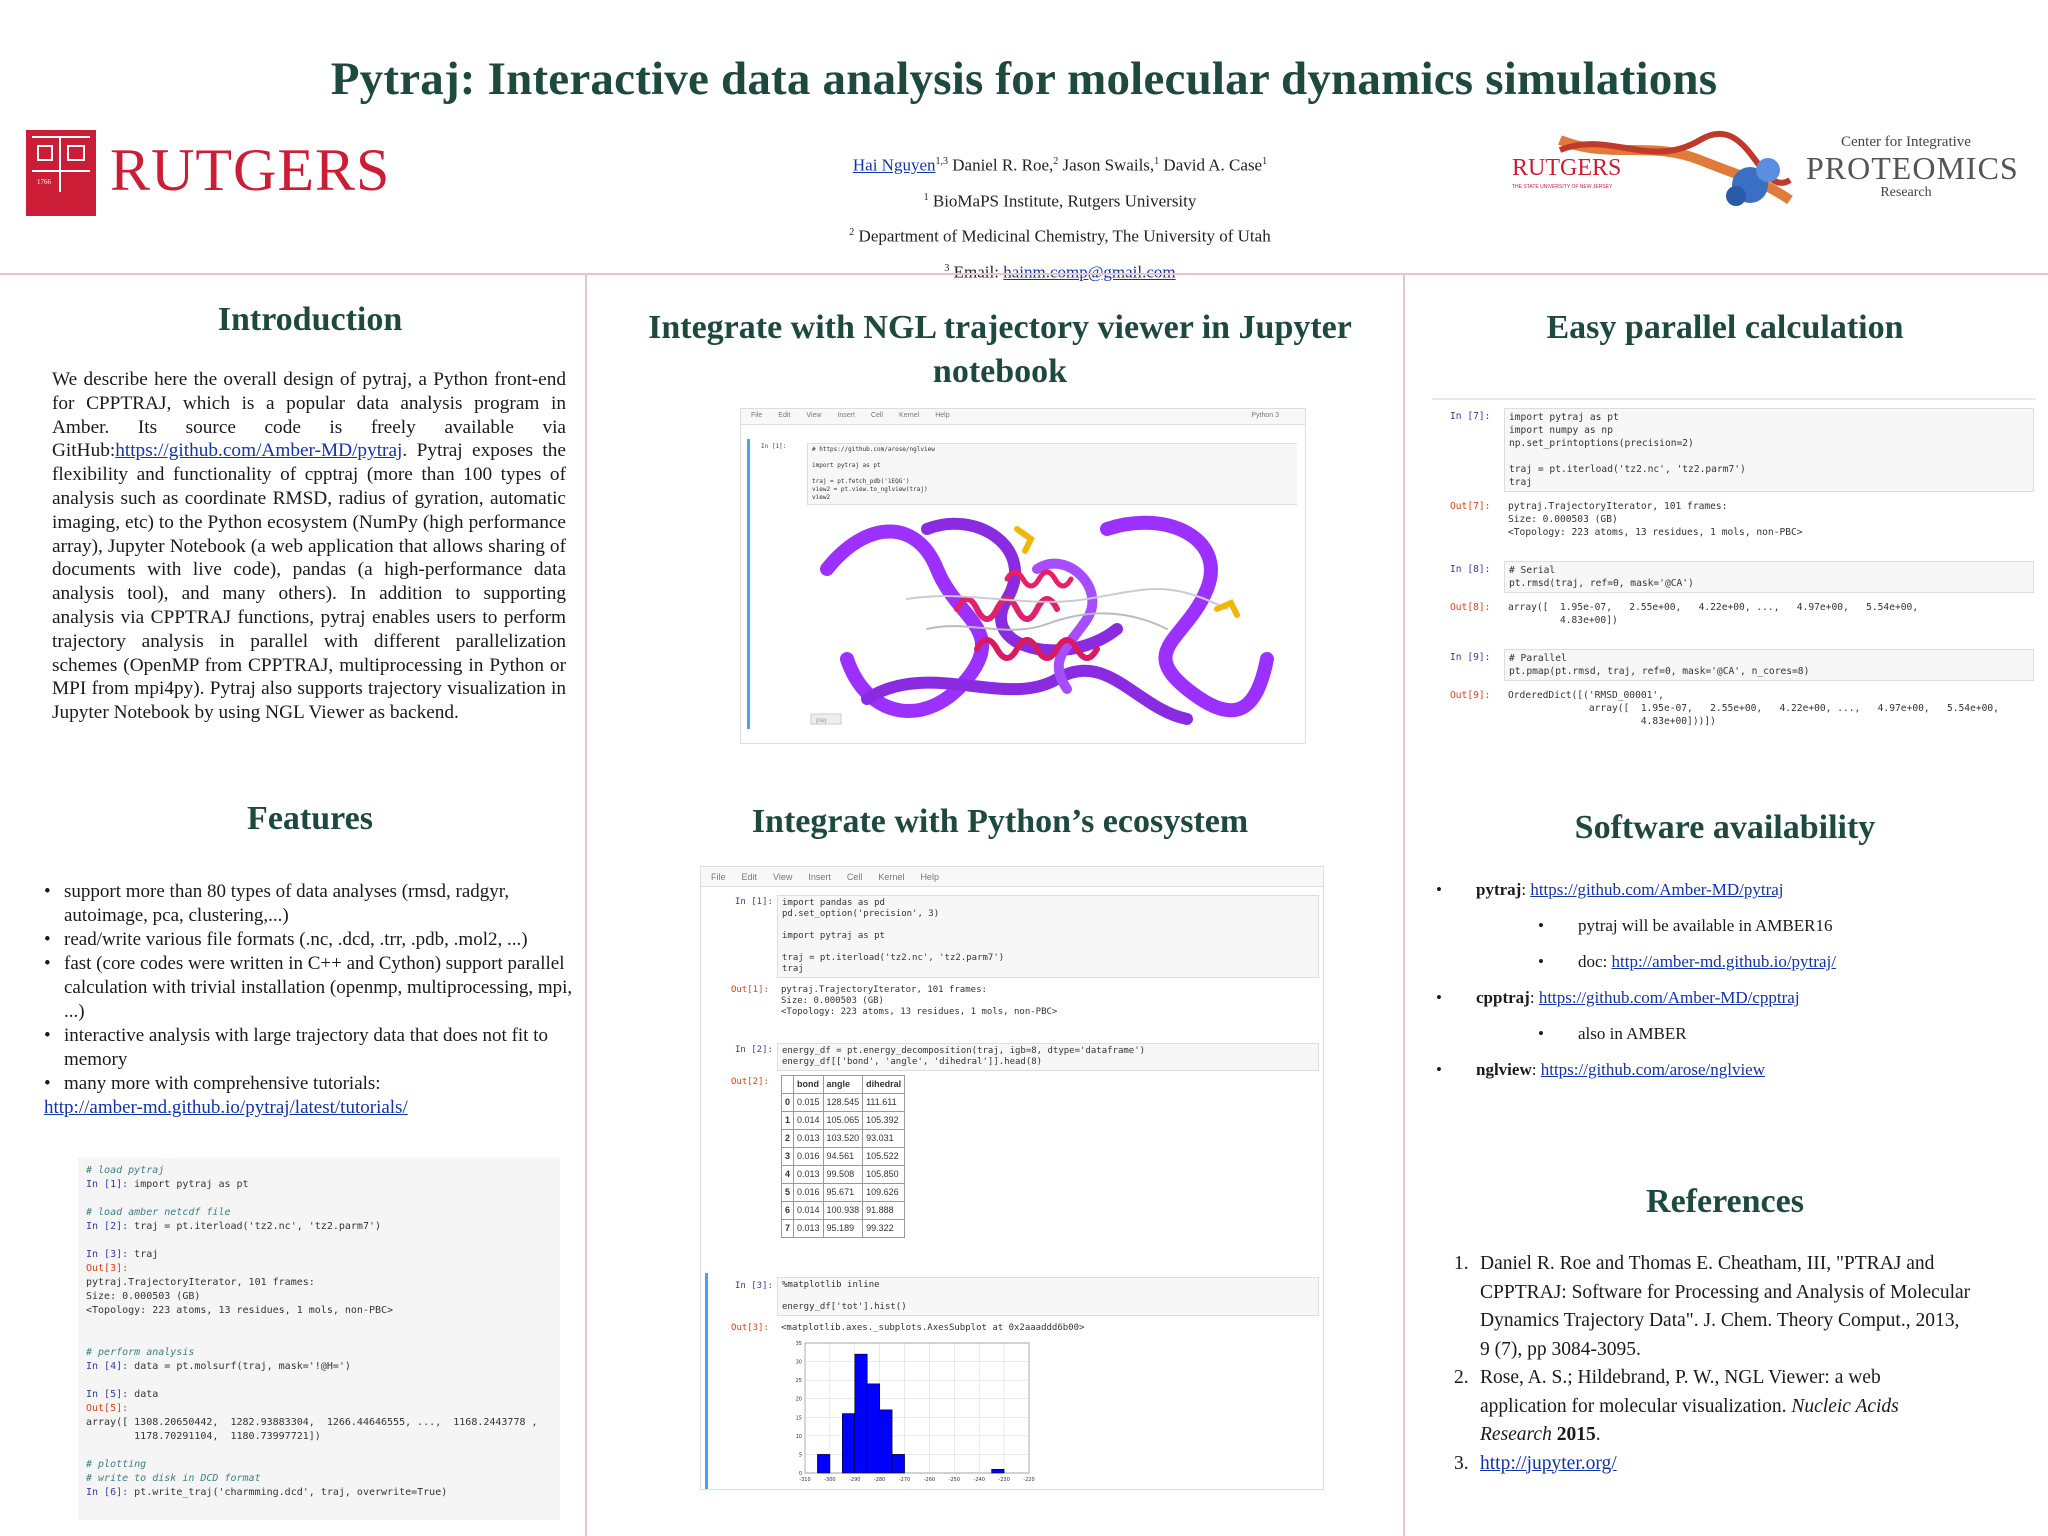  What do you see at coordinates (787, 1174) in the screenshot?
I see `table-cell: 4` at bounding box center [787, 1174].